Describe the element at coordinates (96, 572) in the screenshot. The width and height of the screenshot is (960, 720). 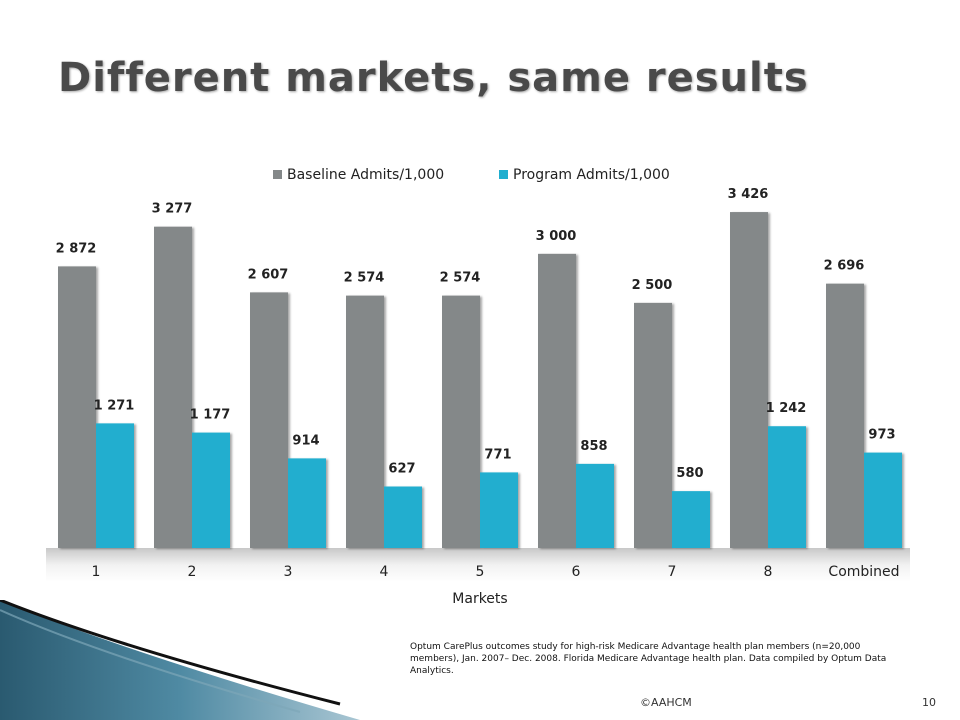
I see `x-tick-1: 1` at that location.